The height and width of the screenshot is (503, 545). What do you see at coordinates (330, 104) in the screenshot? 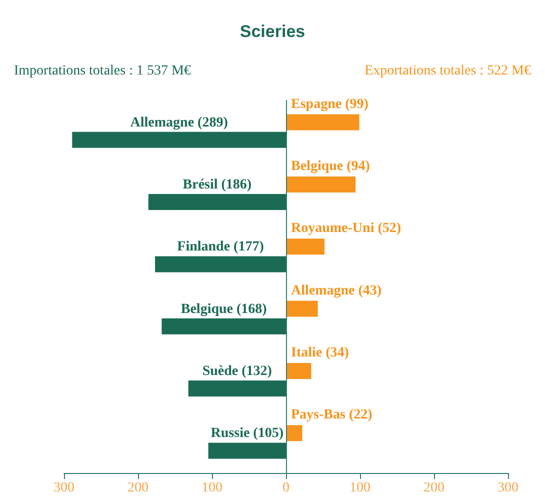
I see `data-label: Espagne (99)` at bounding box center [330, 104].